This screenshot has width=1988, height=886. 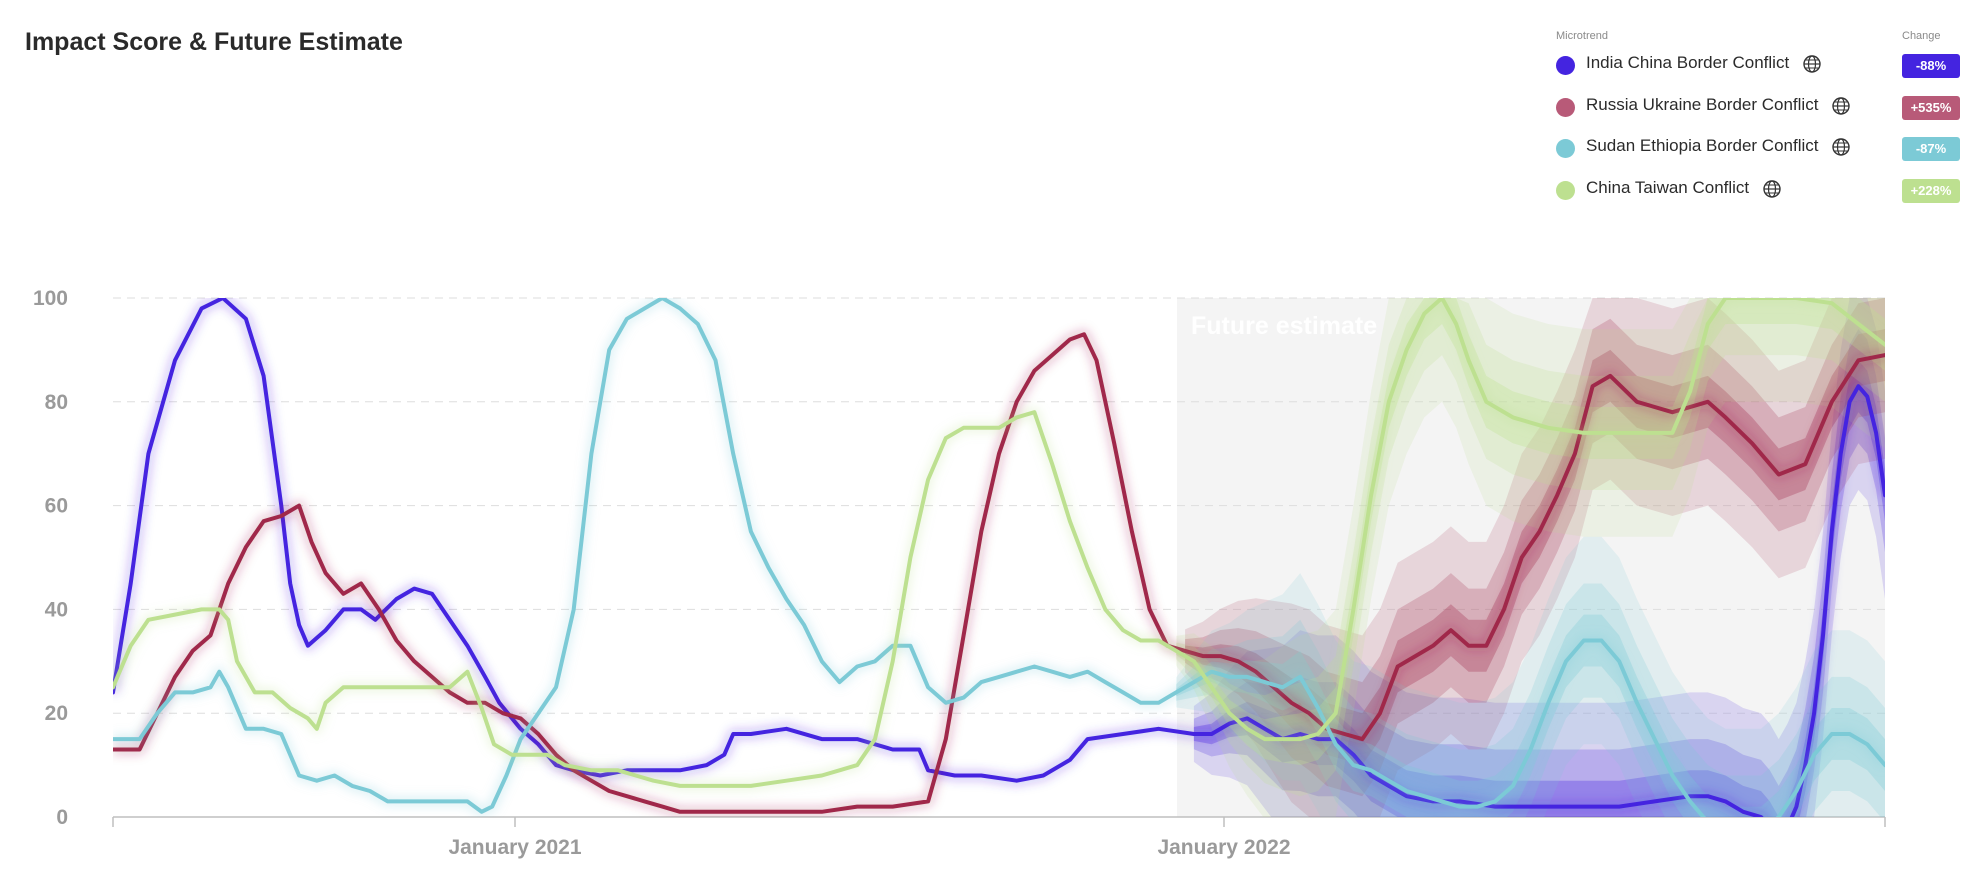 I want to click on legend-item-russia-ukraine: Russia Ukraine Border Conflict +535%, so click(x=1766, y=106).